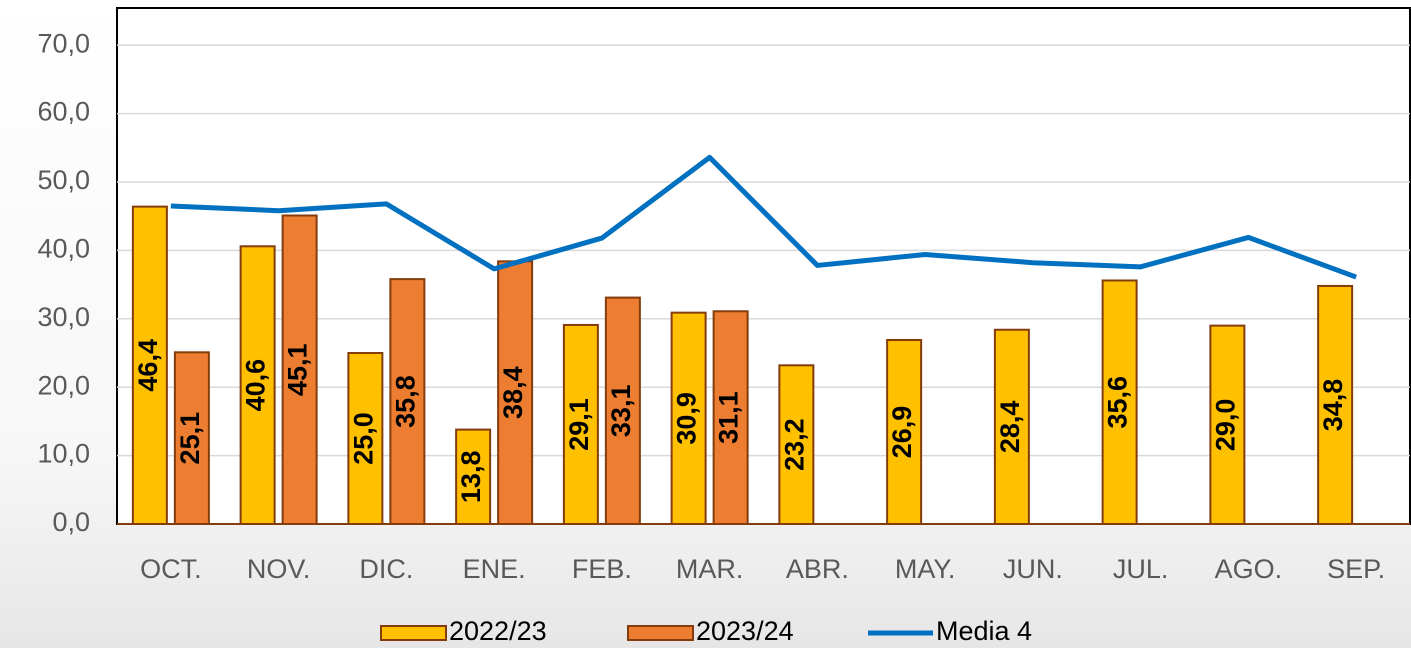 The image size is (1411, 648). Describe the element at coordinates (471, 477) in the screenshot. I see `data-label: 13,8` at that location.